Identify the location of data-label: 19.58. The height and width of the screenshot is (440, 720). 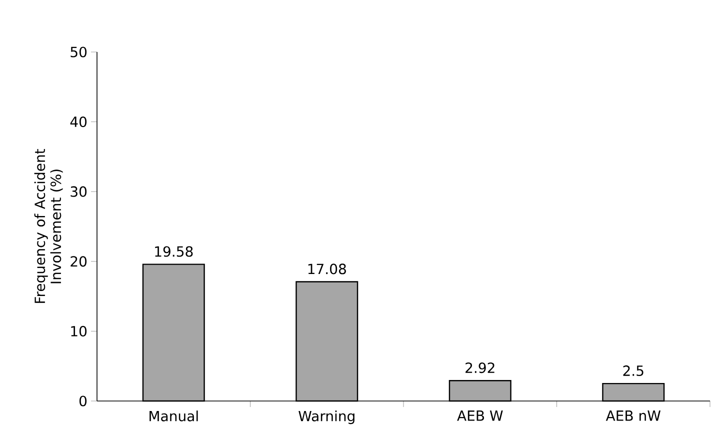
(174, 251).